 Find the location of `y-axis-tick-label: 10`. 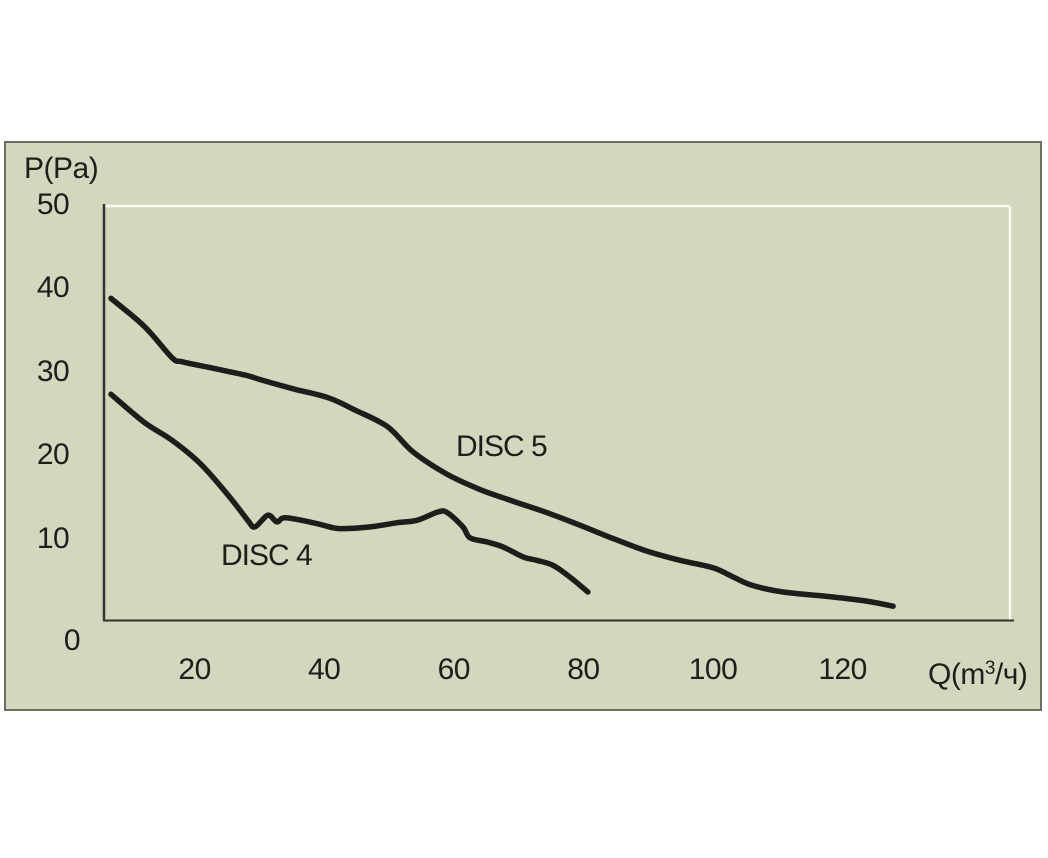

y-axis-tick-label: 10 is located at coordinates (53, 538).